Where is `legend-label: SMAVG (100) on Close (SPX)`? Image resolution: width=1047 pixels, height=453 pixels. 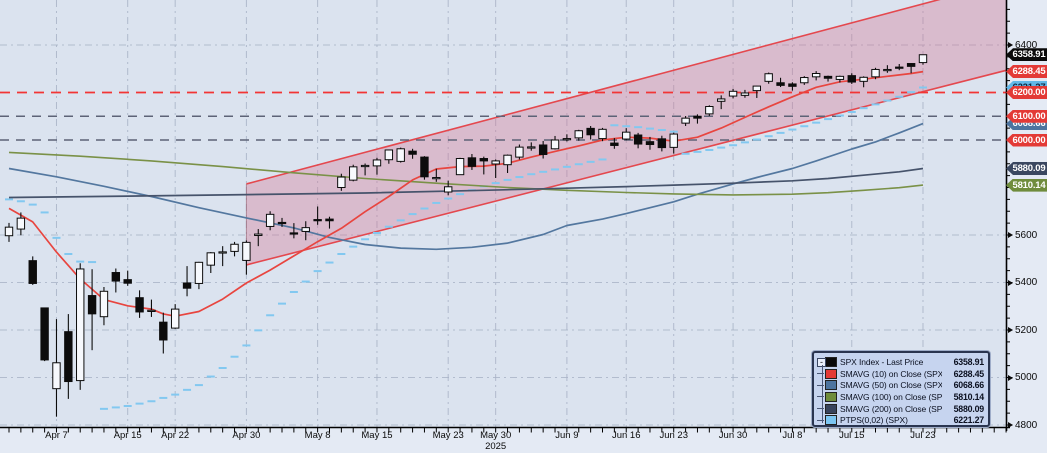 legend-label: SMAVG (100) on Close (SPX) is located at coordinates (891, 396).